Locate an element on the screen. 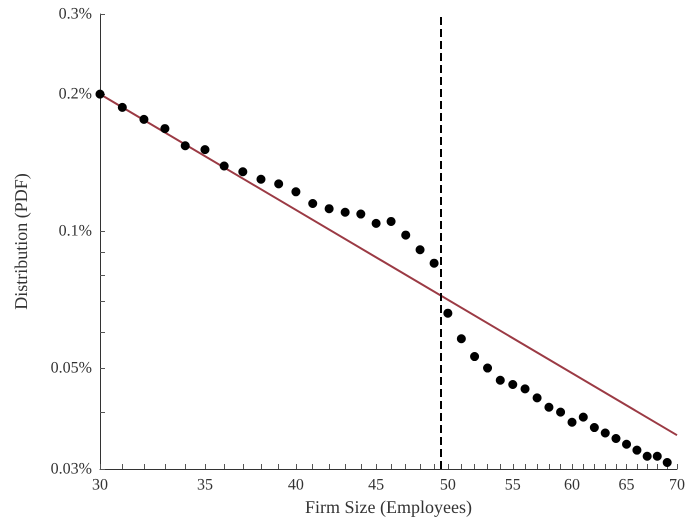 The image size is (688, 526). y-tick-label: 0.1% is located at coordinates (75, 231).